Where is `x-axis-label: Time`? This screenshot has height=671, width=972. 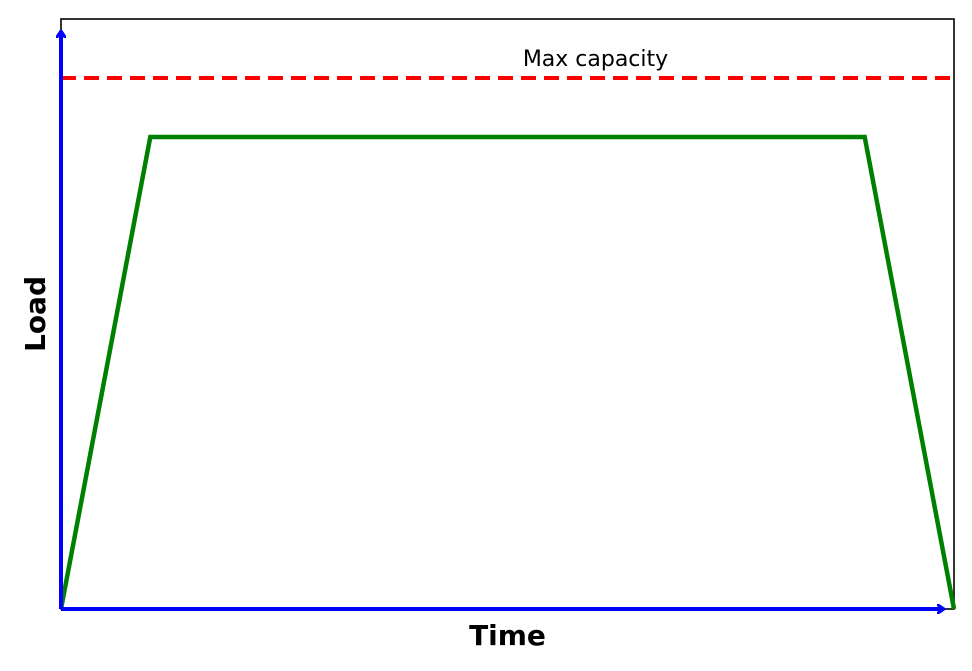 x-axis-label: Time is located at coordinates (507, 635).